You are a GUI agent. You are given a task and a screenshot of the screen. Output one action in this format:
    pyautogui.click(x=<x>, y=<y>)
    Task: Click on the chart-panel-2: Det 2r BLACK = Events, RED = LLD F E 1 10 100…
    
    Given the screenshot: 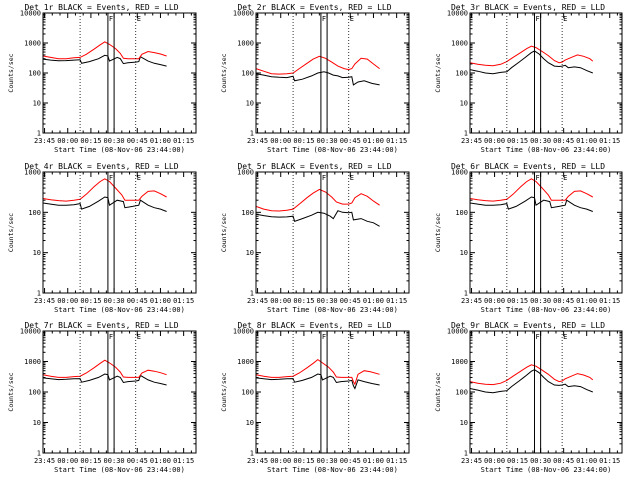 What is the action you would take?
    pyautogui.click(x=315, y=78)
    